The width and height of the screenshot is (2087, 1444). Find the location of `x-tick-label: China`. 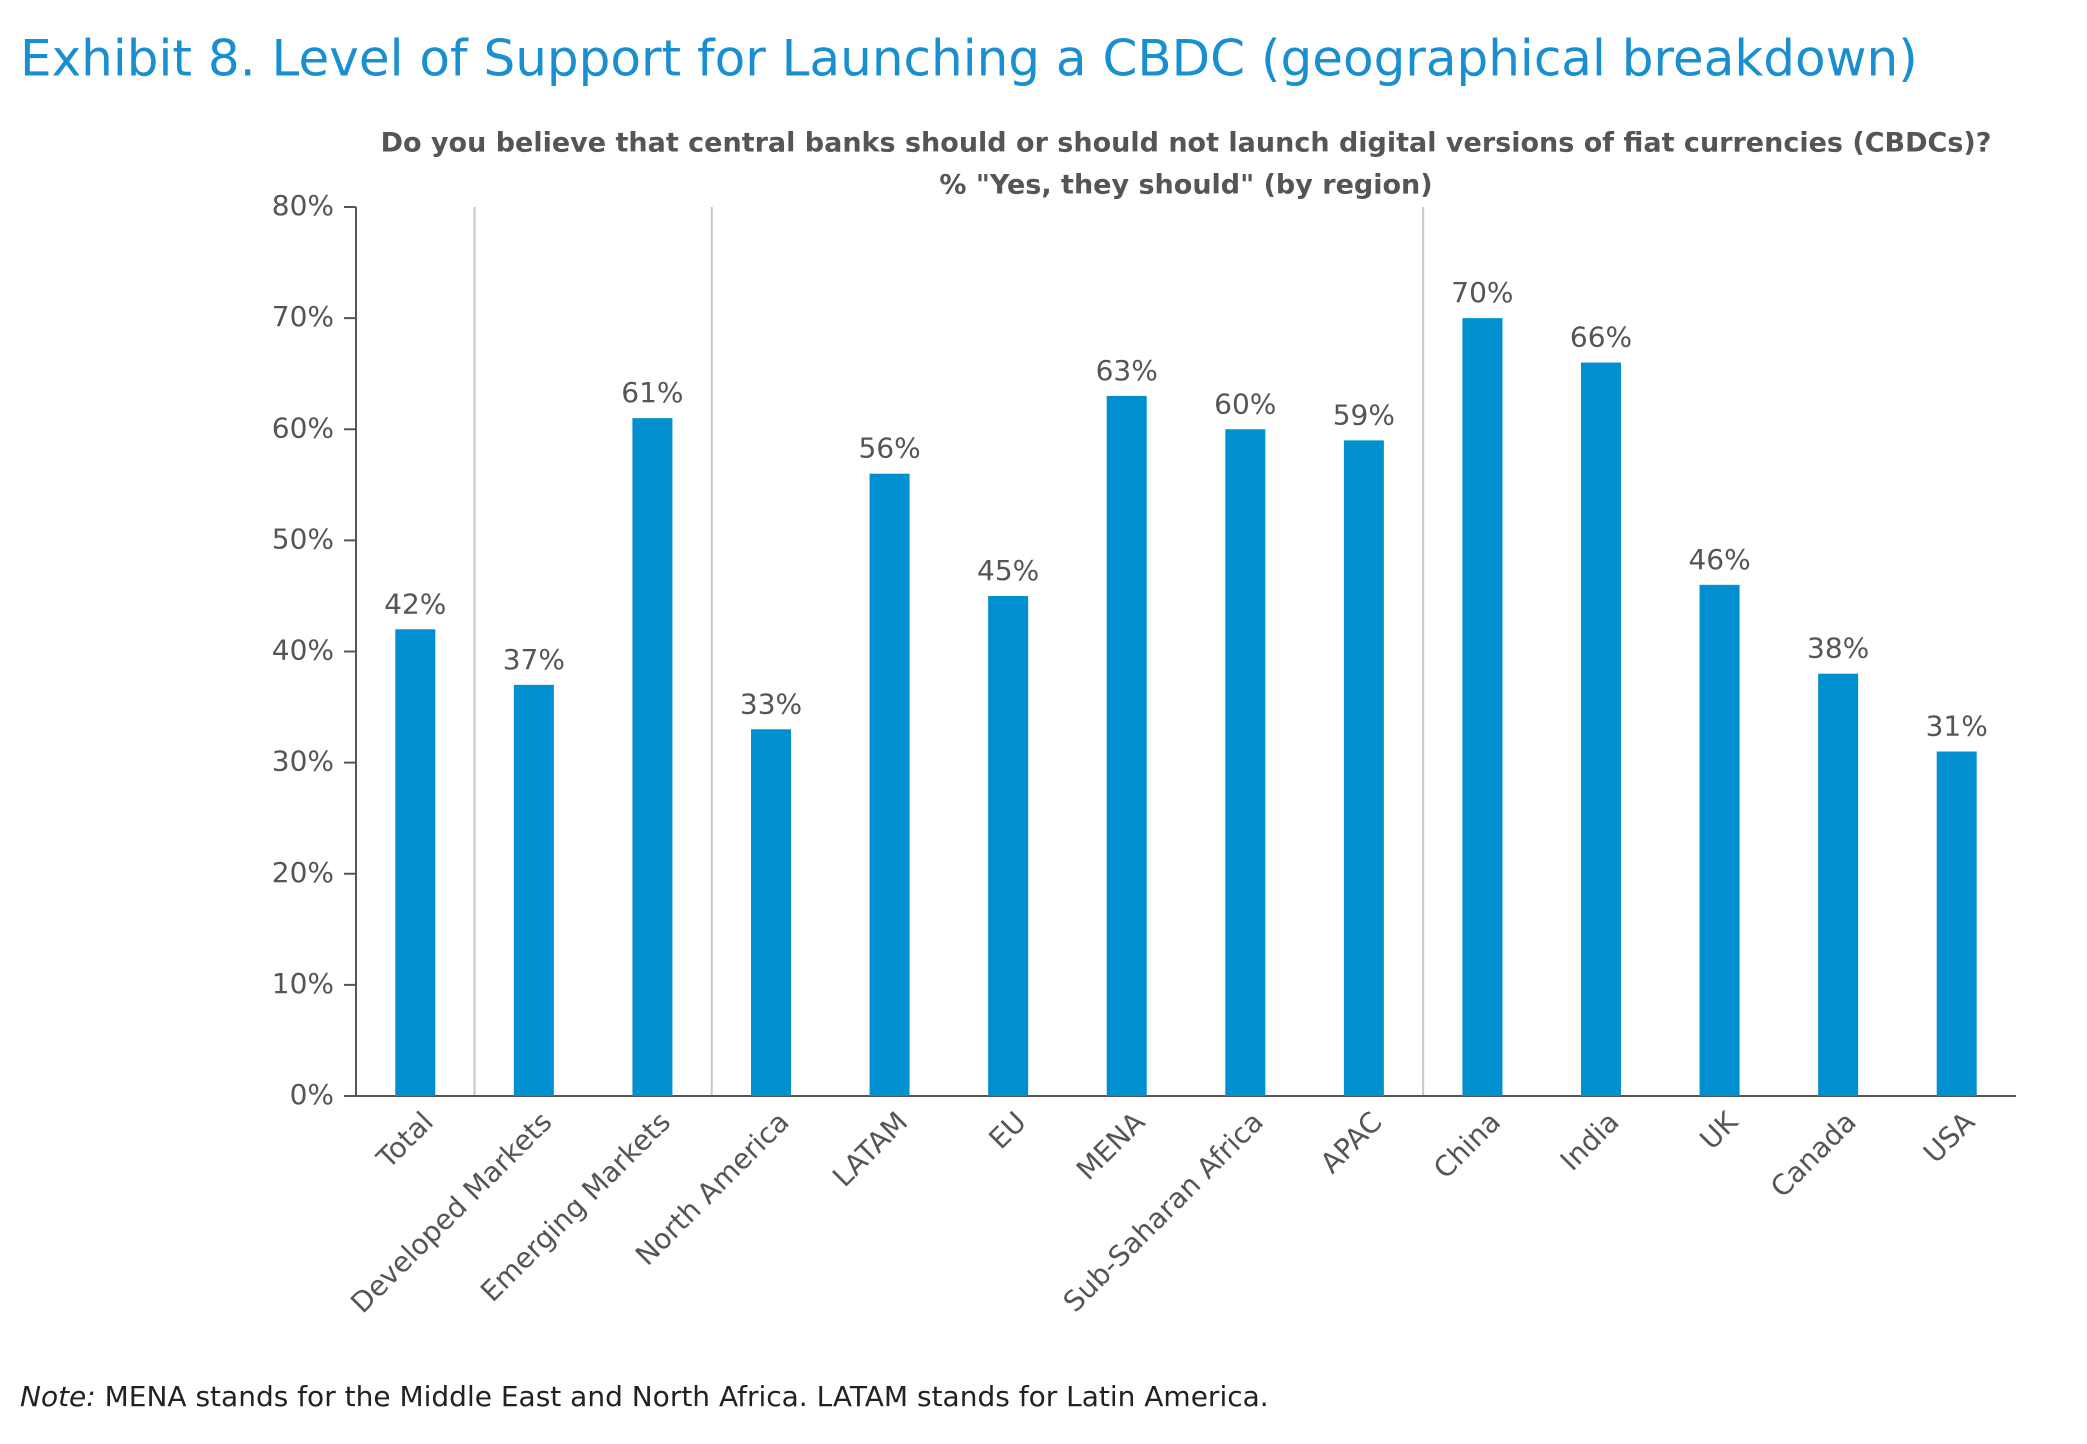

x-tick-label: China is located at coordinates (1467, 1145).